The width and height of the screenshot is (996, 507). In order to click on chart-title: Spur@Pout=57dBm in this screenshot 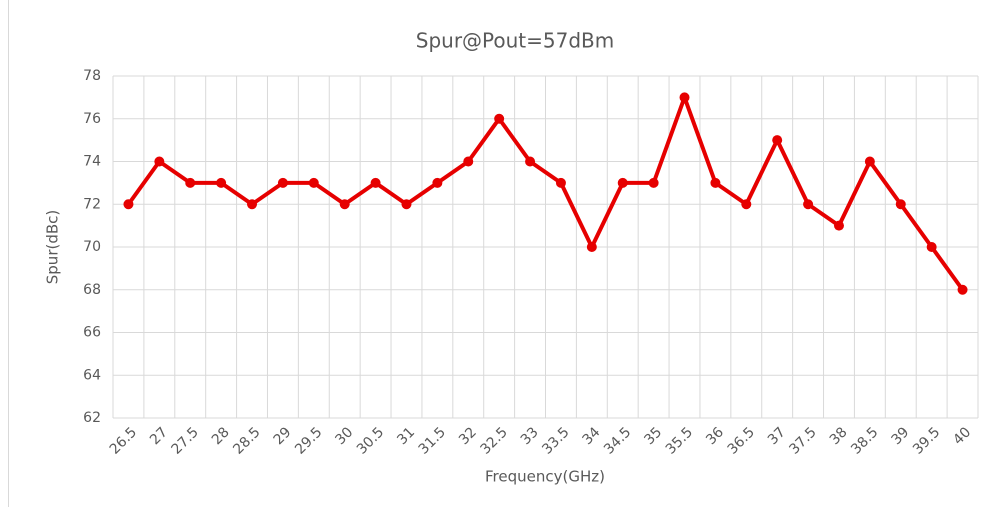, I will do `click(515, 41)`.